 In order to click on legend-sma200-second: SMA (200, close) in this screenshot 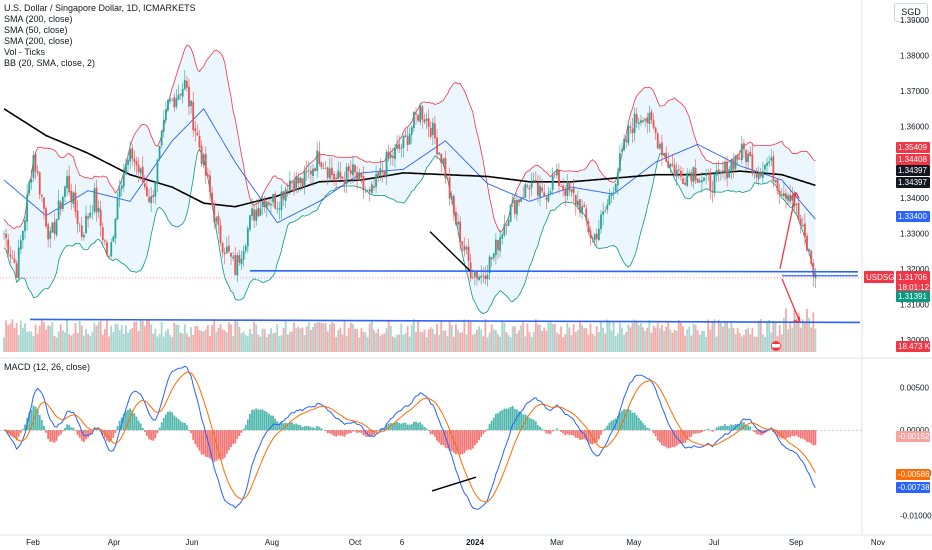, I will do `click(38, 41)`.